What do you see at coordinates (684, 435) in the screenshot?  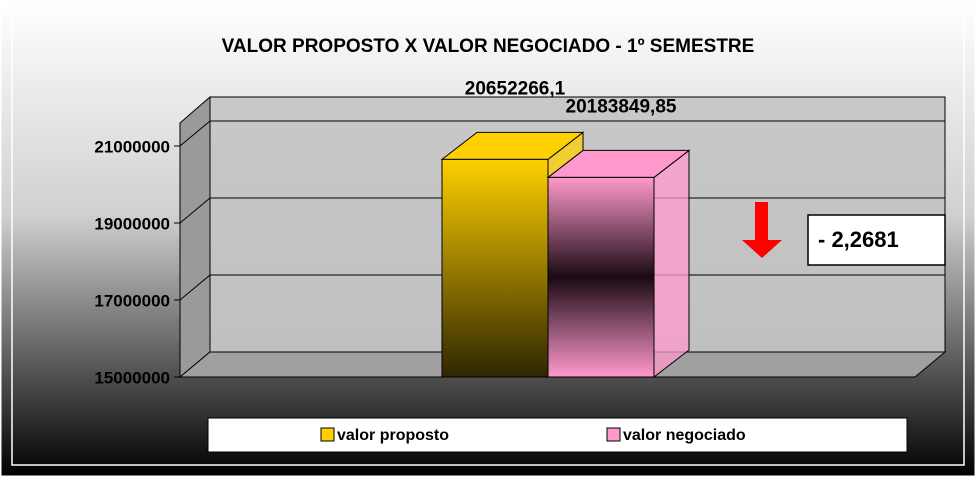 I see `legend-label: valor negociado` at bounding box center [684, 435].